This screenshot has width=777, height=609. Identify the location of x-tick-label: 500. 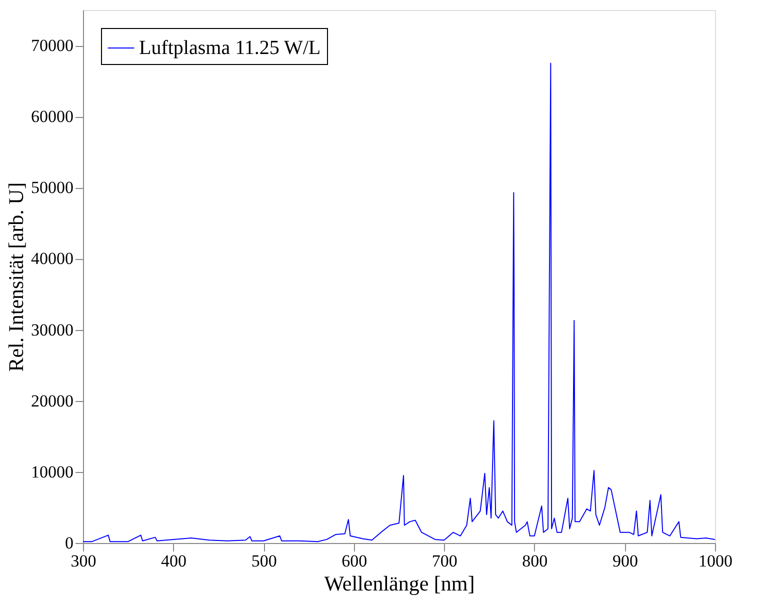
(264, 561).